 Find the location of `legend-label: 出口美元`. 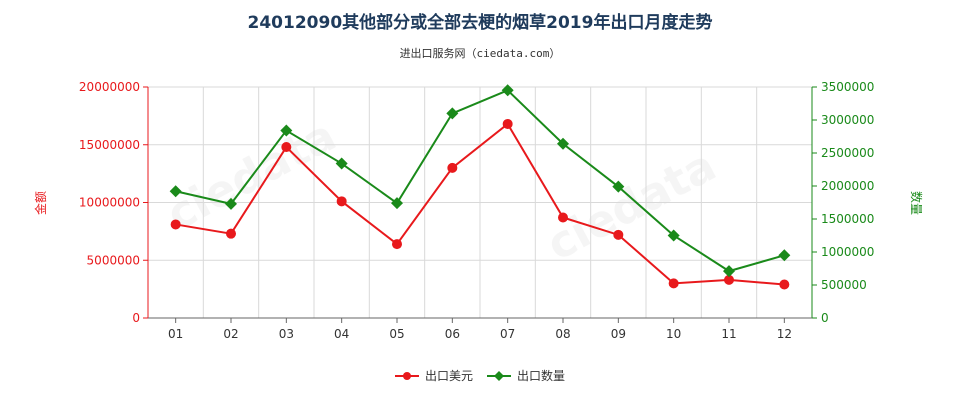

legend-label: 出口美元 is located at coordinates (449, 376).